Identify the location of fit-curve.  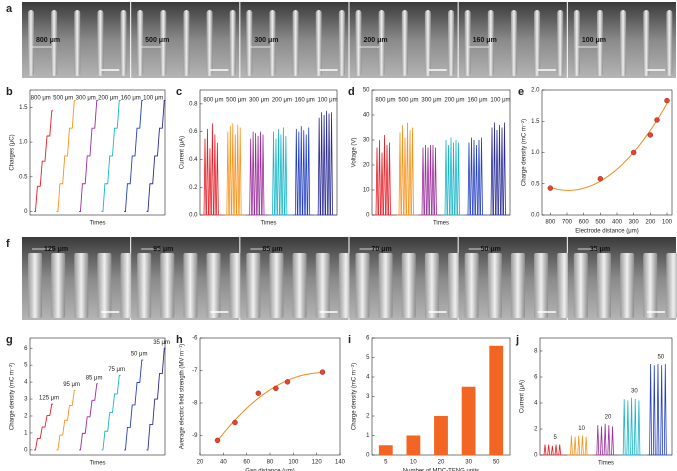
(609, 147).